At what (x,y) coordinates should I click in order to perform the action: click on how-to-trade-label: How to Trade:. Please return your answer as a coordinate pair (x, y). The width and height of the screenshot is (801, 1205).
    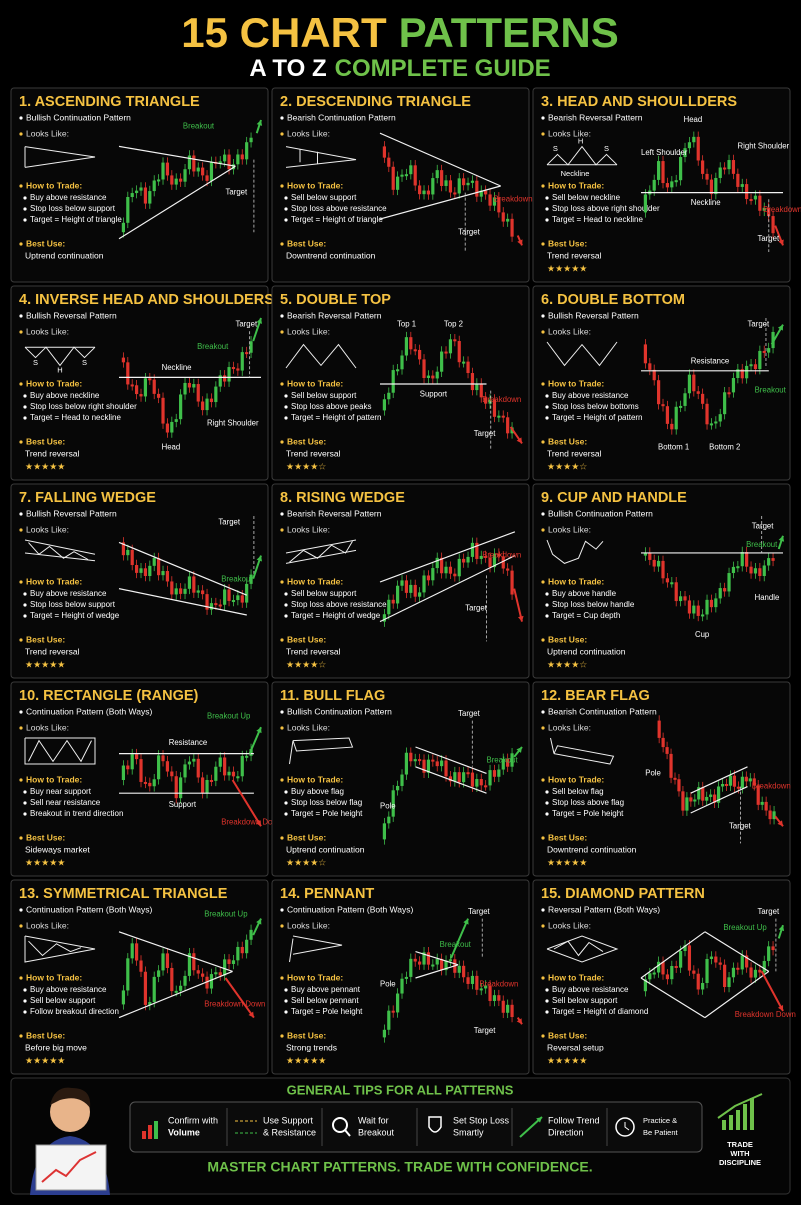
    Looking at the image, I should click on (54, 977).